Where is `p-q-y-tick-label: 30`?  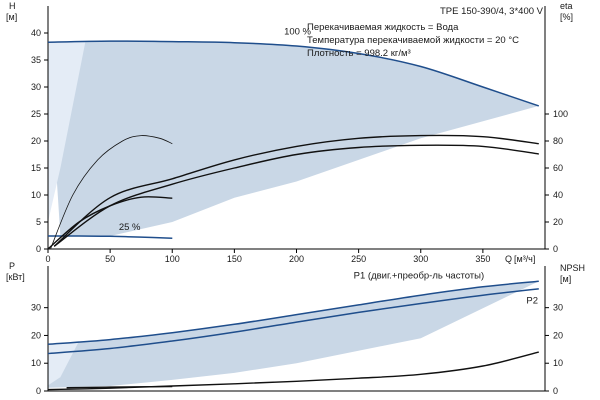
p-q-y-tick-label: 30 is located at coordinates (36, 308).